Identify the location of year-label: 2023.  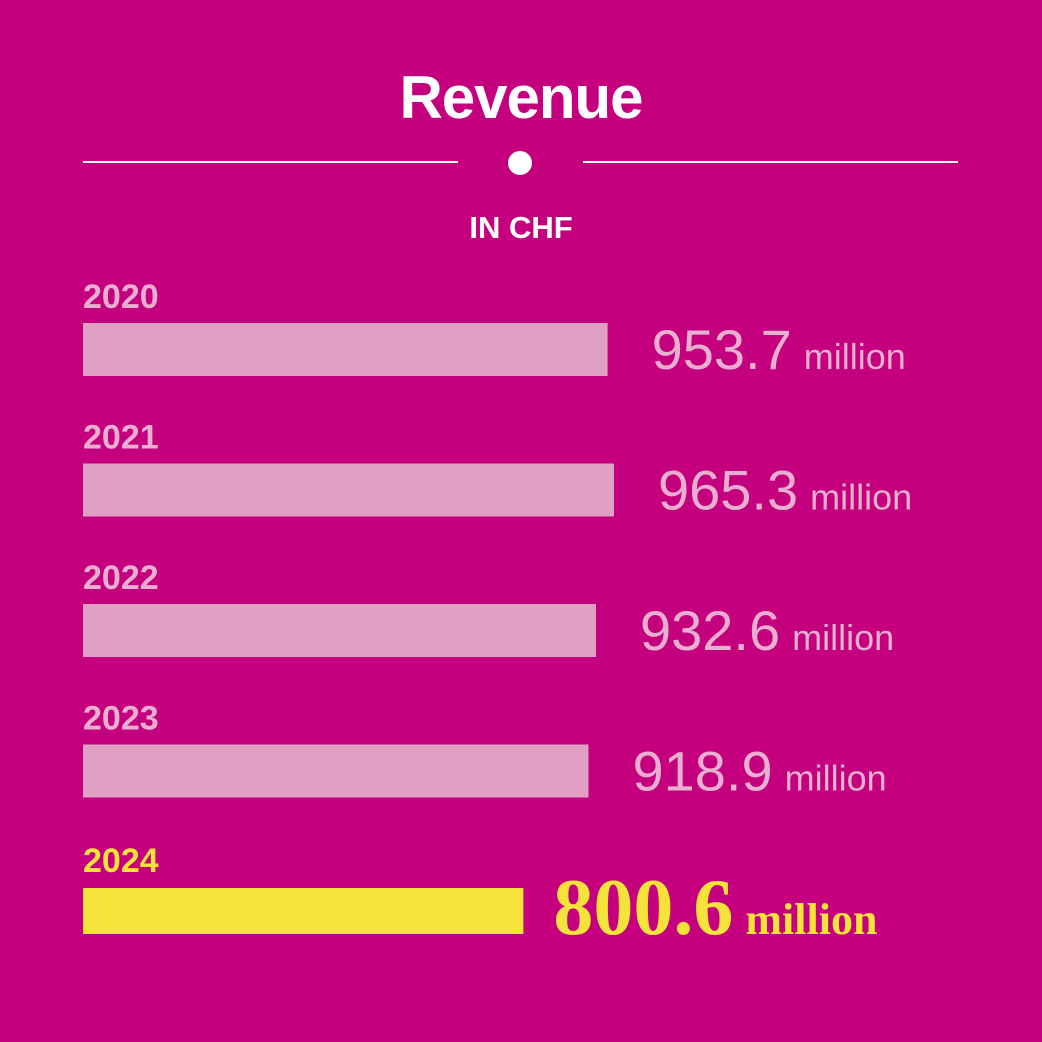
(121, 719).